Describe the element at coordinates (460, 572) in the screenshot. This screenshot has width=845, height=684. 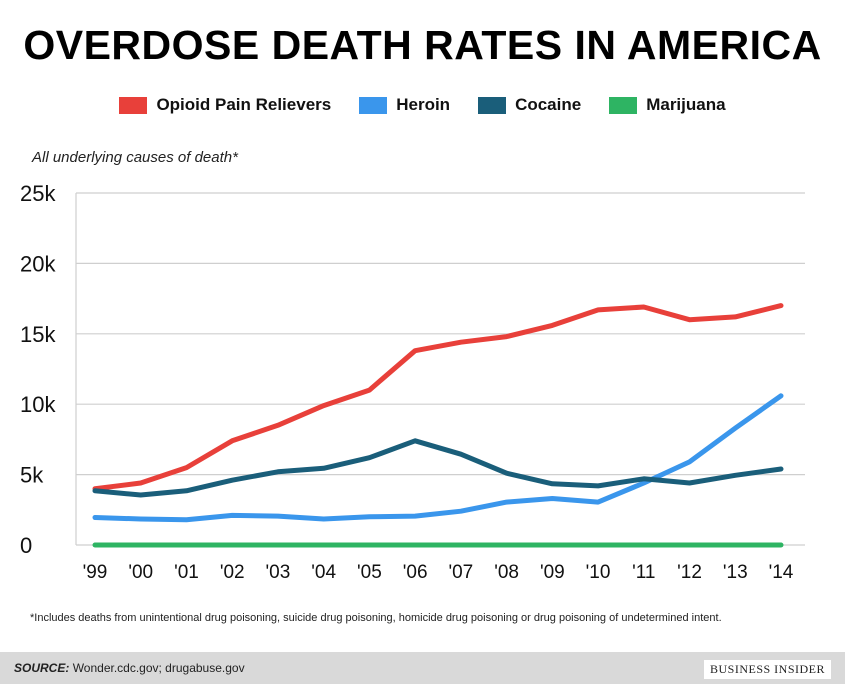
I see `x-tick-label: '07` at that location.